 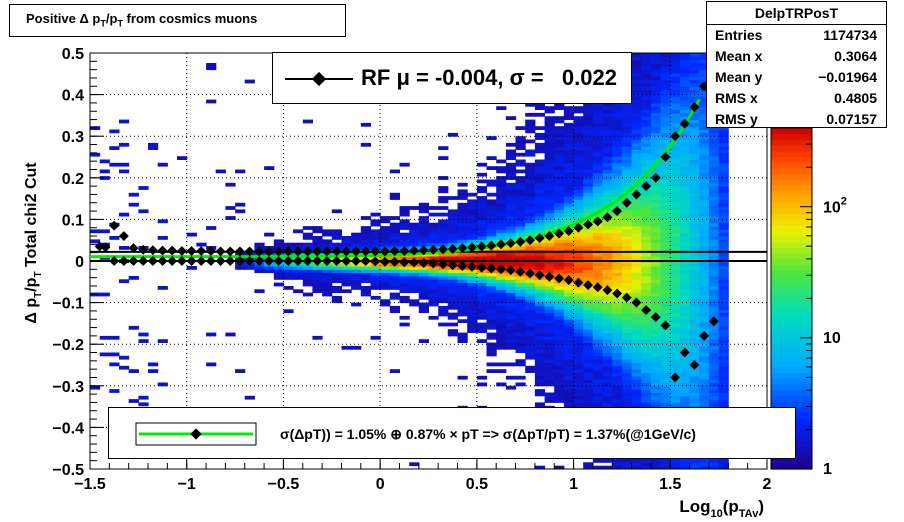 I want to click on mean-point, so click(x=375, y=261).